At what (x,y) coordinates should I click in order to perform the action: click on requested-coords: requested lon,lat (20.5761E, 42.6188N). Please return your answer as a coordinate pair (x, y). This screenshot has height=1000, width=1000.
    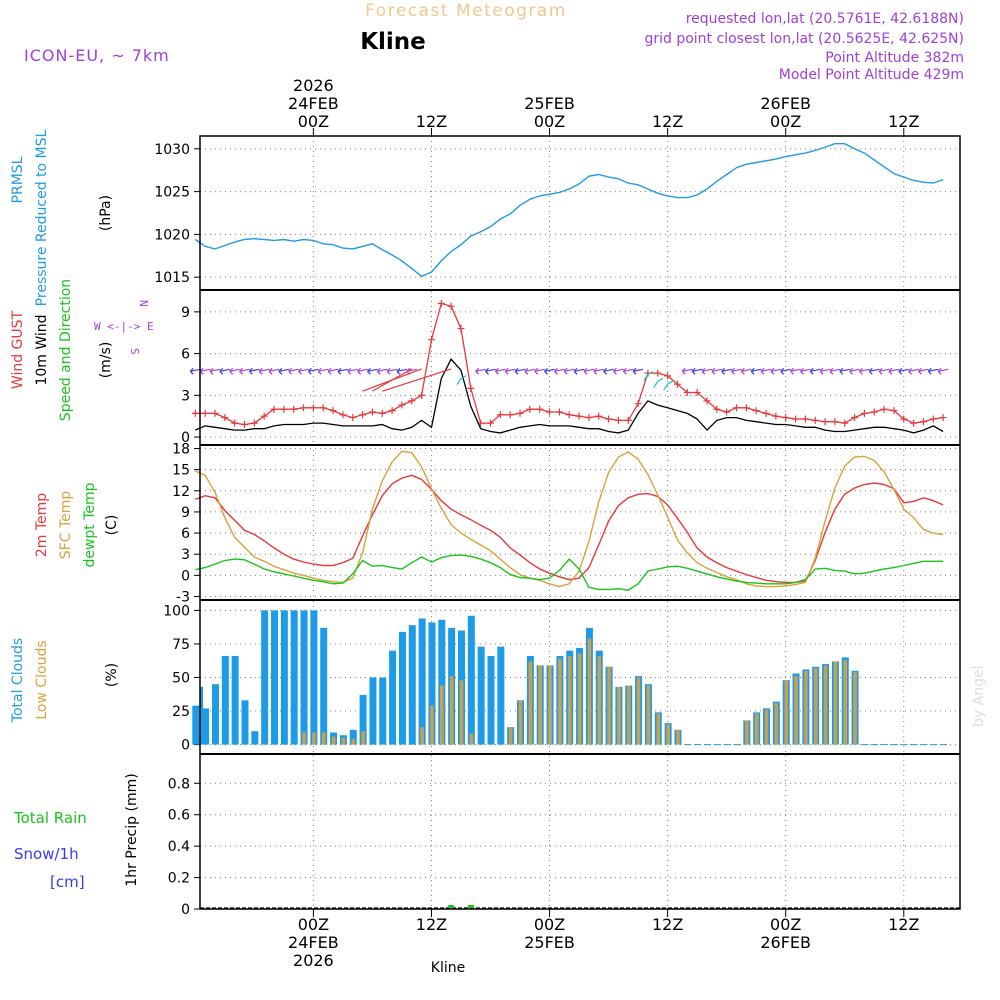
    Looking at the image, I should click on (825, 19).